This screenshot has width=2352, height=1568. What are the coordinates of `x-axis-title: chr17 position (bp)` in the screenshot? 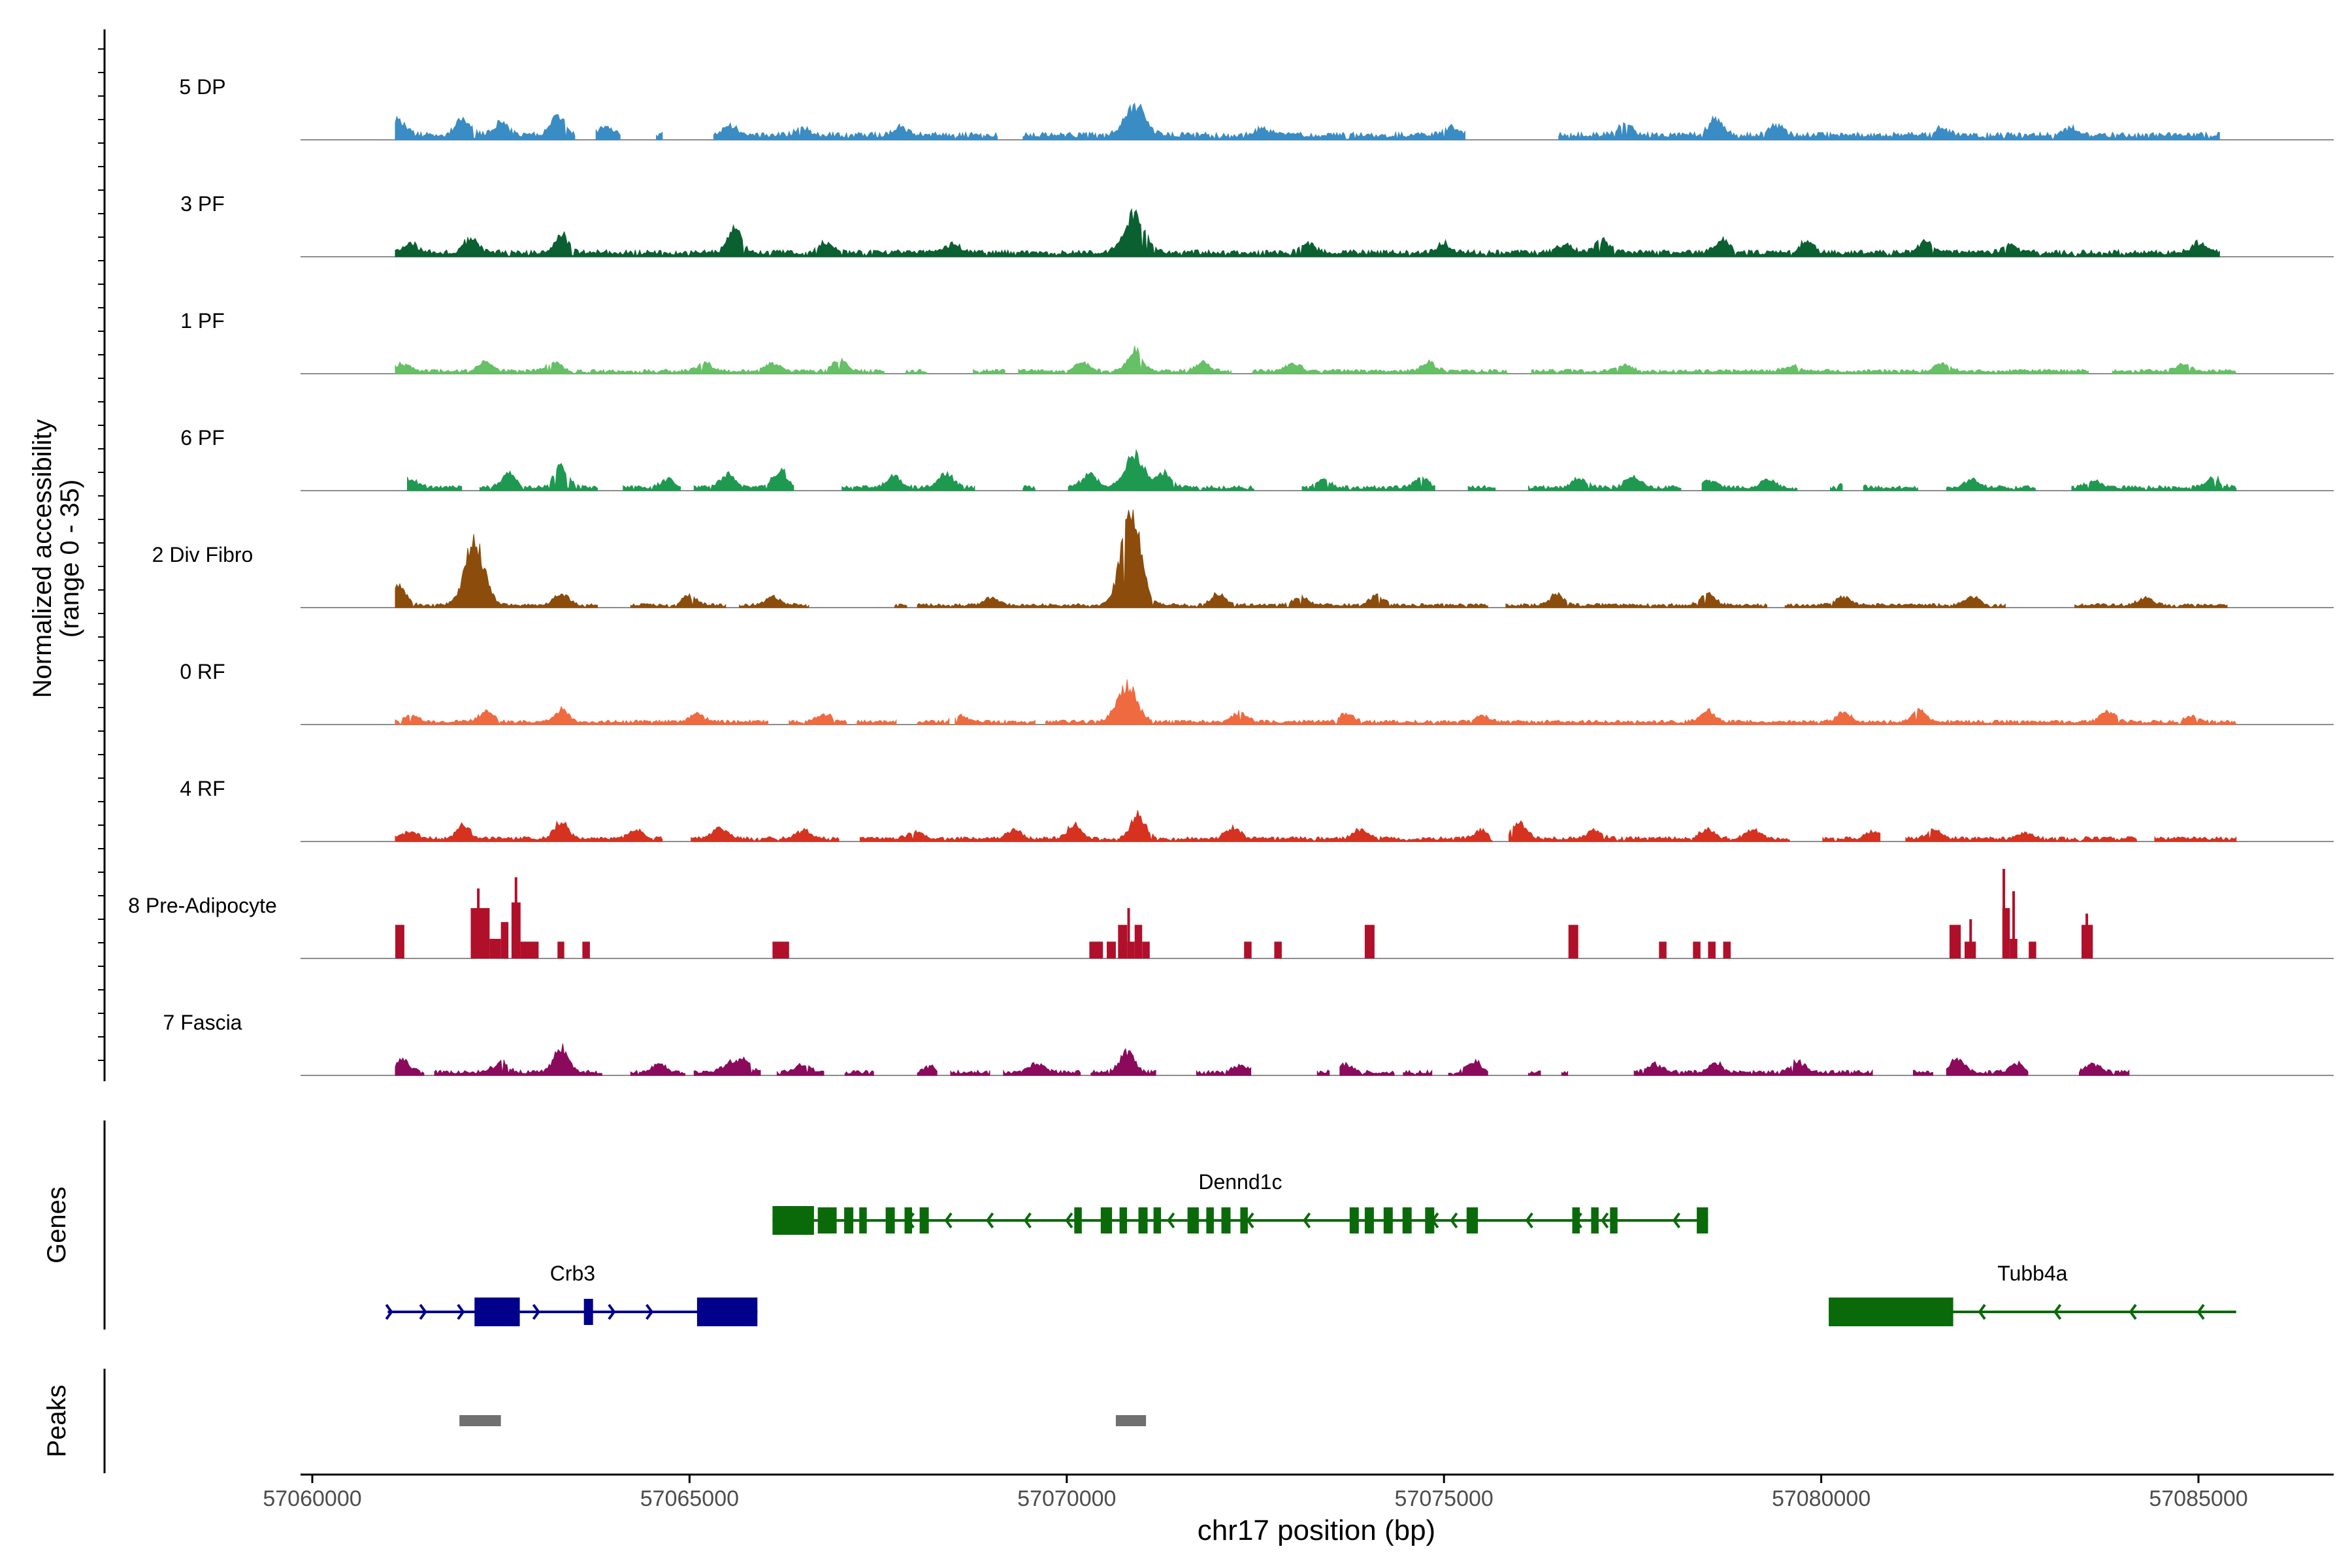 It's located at (1316, 1530).